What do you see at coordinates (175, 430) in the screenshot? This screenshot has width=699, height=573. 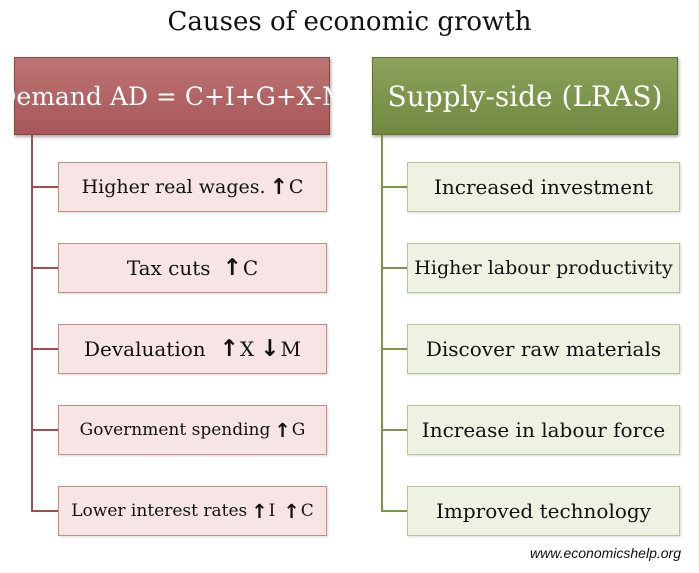 I see `demand-item-label: Government spending` at bounding box center [175, 430].